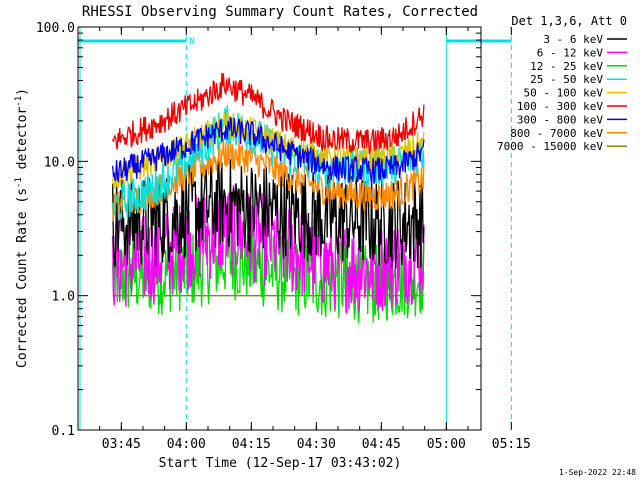  What do you see at coordinates (566, 66) in the screenshot?
I see `legend-label: 12 - 25 keV` at bounding box center [566, 66].